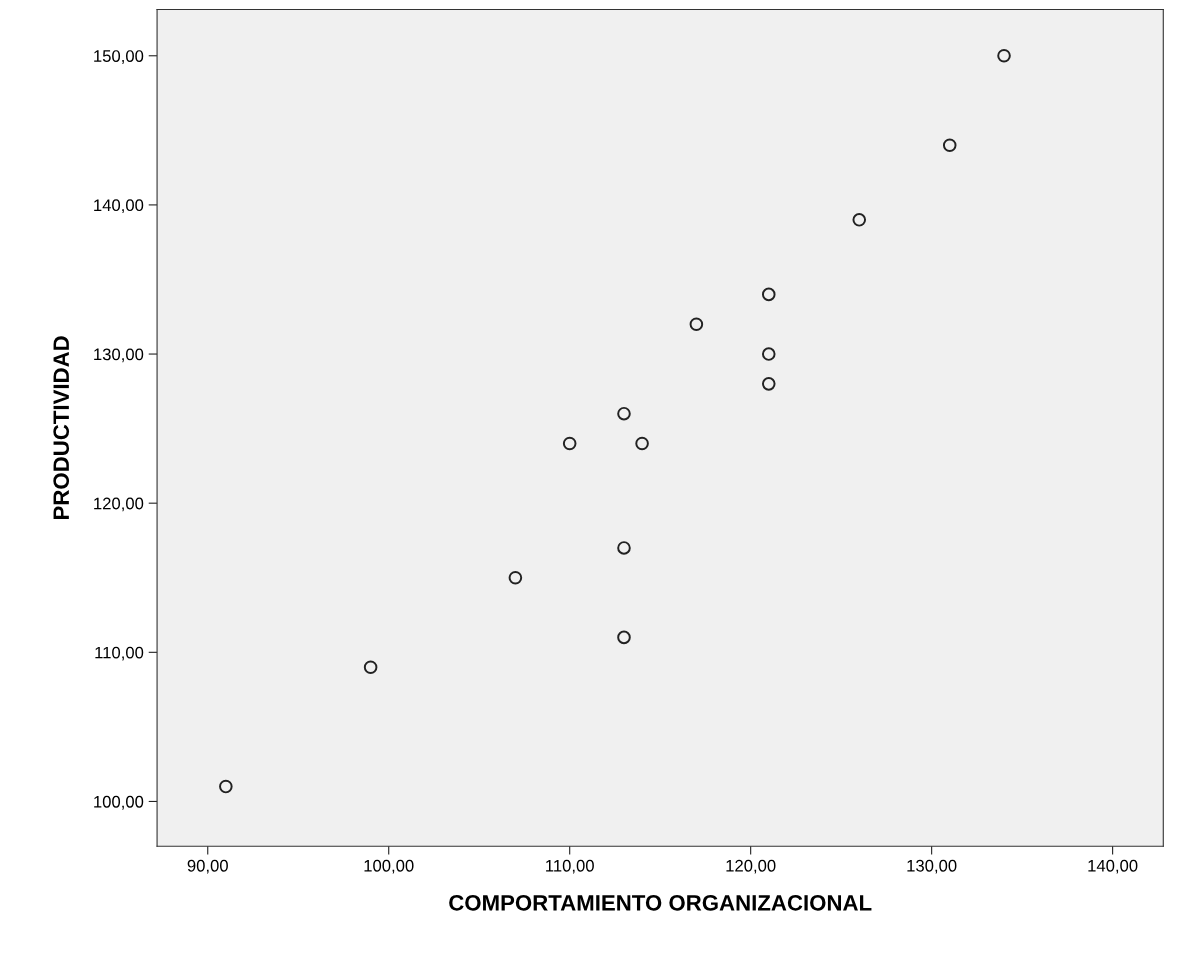  What do you see at coordinates (1113, 866) in the screenshot?
I see `x-tick-label: 140,00` at bounding box center [1113, 866].